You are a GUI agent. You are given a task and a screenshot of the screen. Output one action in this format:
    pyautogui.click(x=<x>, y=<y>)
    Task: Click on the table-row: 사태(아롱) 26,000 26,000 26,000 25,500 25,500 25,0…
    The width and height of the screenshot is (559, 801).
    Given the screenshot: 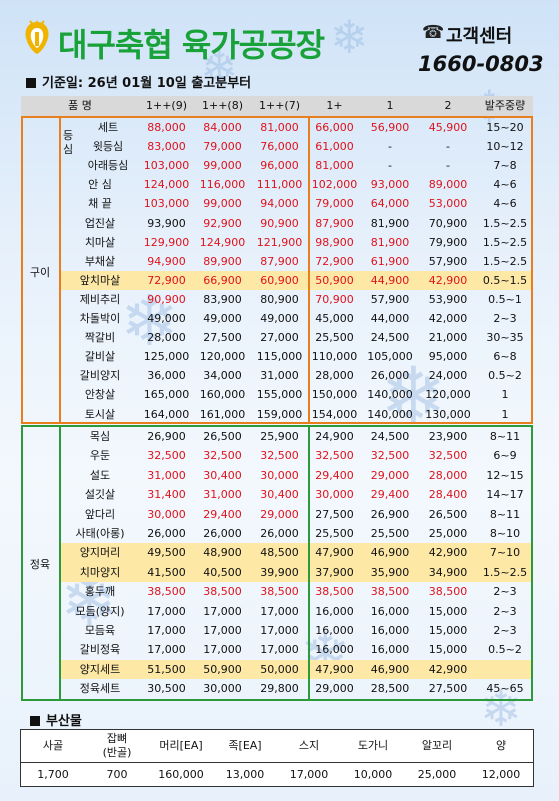 What is the action you would take?
    pyautogui.click(x=277, y=533)
    